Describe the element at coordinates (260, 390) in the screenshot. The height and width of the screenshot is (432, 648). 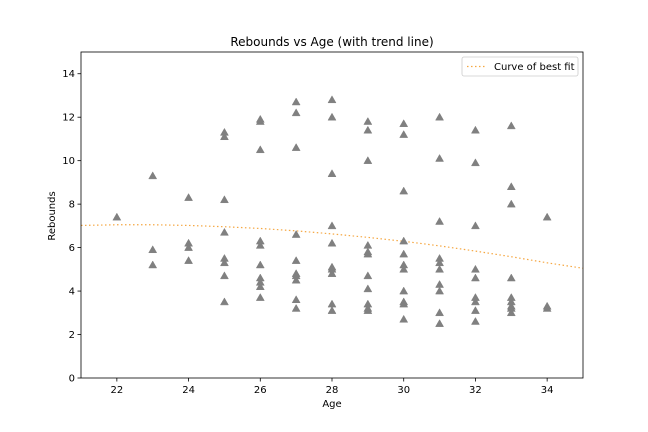
I see `x-tick-label: 26` at that location.